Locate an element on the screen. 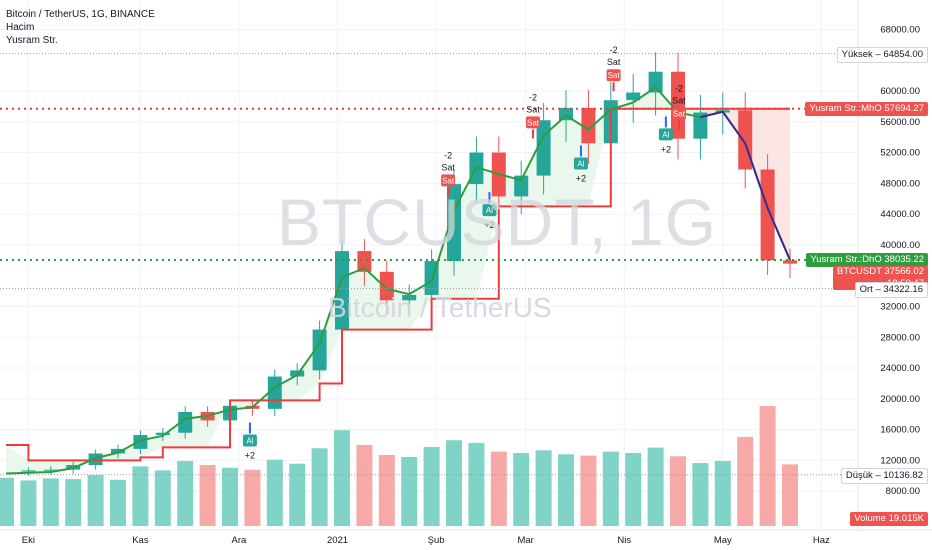 The height and width of the screenshot is (550, 932). y-tick-label: 56000.00 is located at coordinates (900, 122).